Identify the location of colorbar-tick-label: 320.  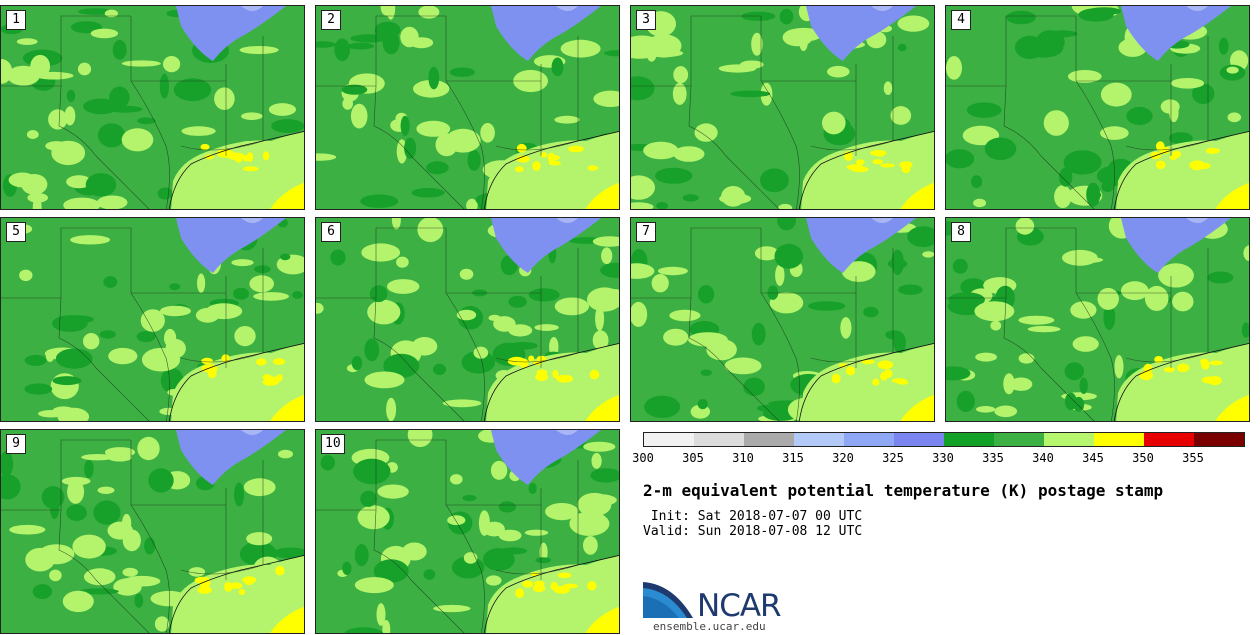
(843, 458).